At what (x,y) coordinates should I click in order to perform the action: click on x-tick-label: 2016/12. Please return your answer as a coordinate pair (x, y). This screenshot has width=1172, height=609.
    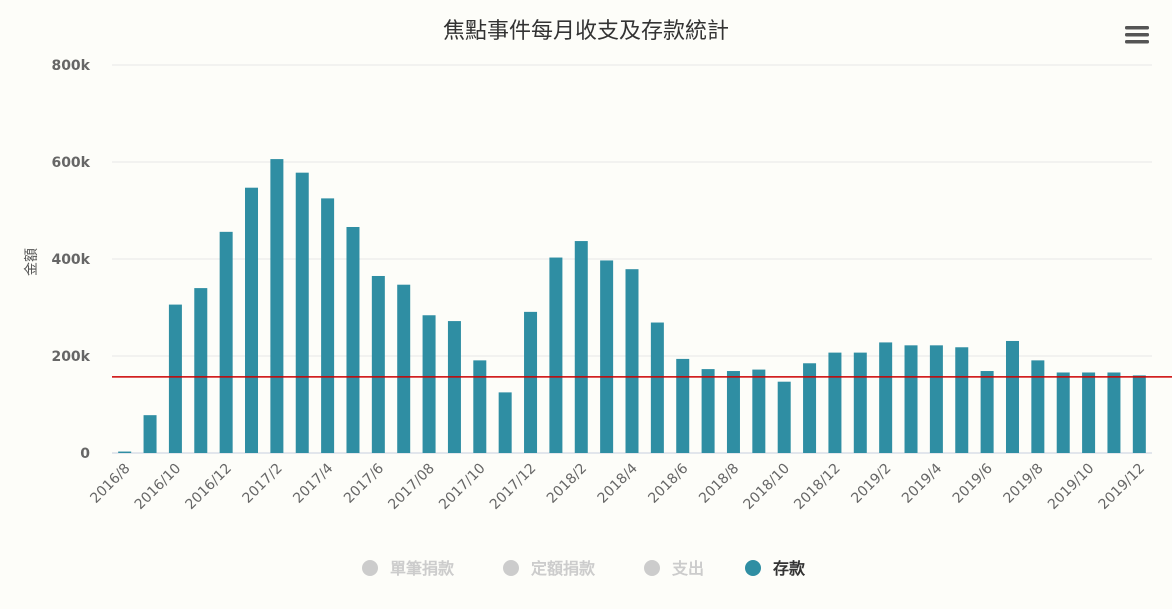
    Looking at the image, I should click on (209, 487).